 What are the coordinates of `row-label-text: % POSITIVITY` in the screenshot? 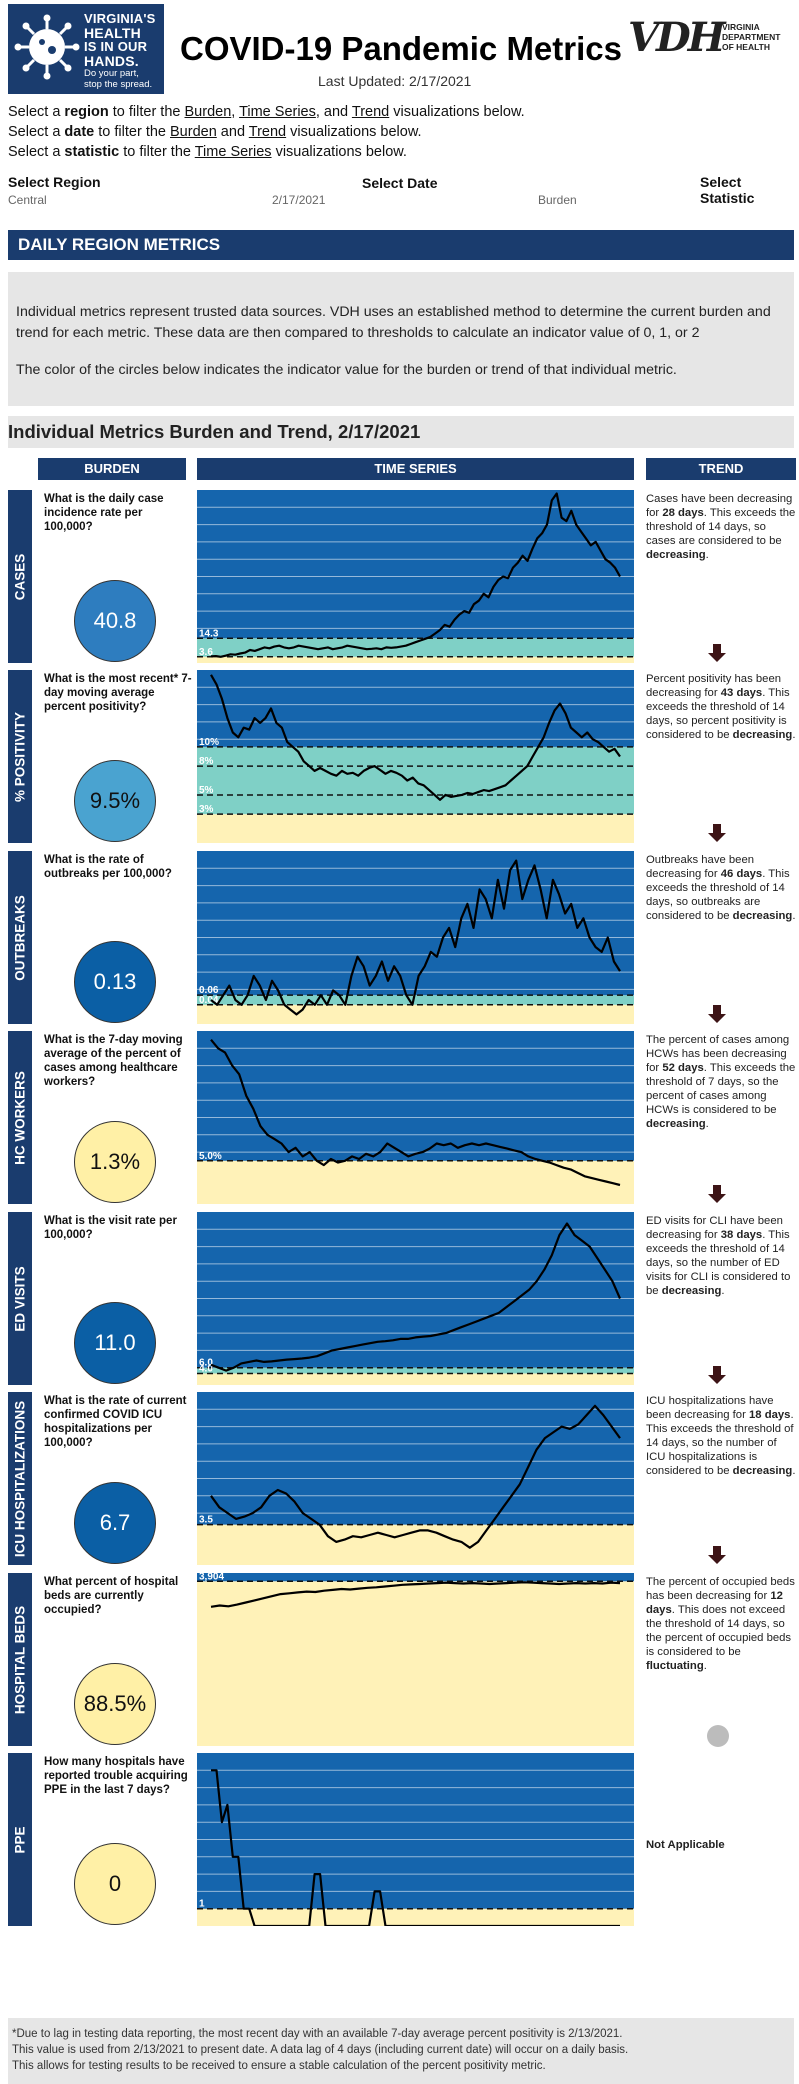 It's located at (20, 756).